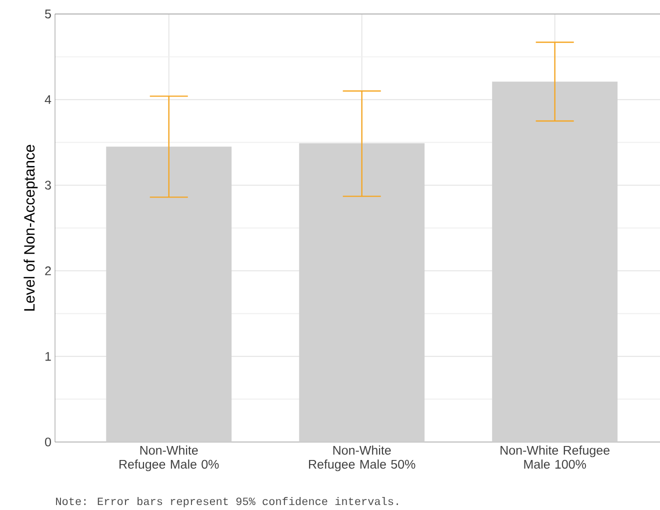 This screenshot has width=660, height=510. Describe the element at coordinates (169, 459) in the screenshot. I see `x-tick-label: Non-White Refugee Male 0%` at that location.